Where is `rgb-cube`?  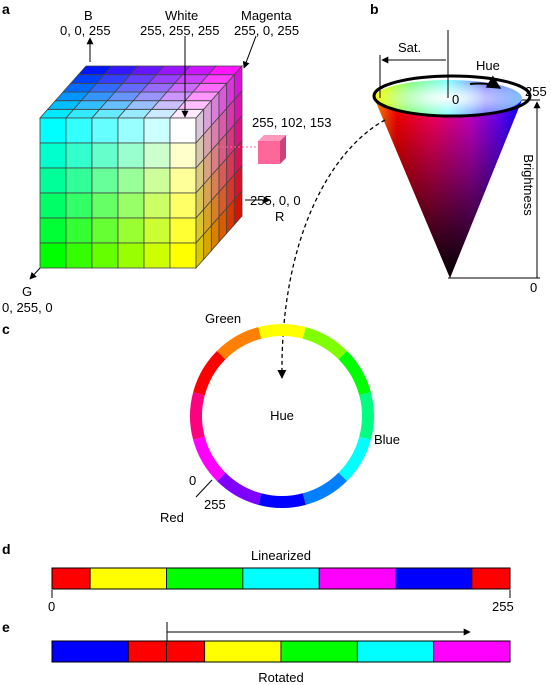
rgb-cube is located at coordinates (141, 167).